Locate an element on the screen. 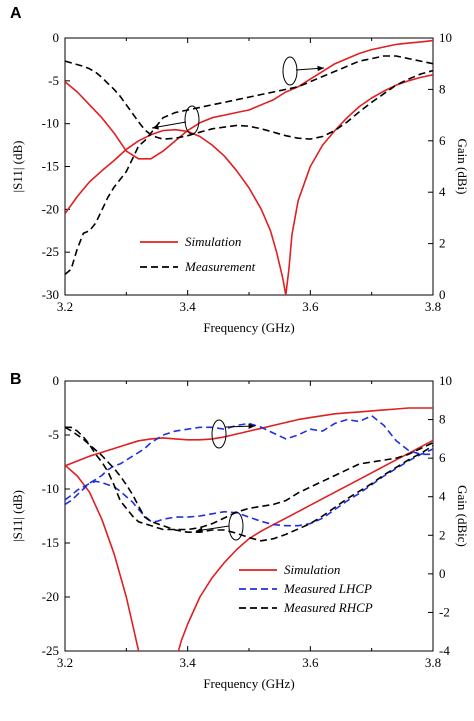 Image resolution: width=474 pixels, height=721 pixels. series-line-measurement-left is located at coordinates (249, 100).